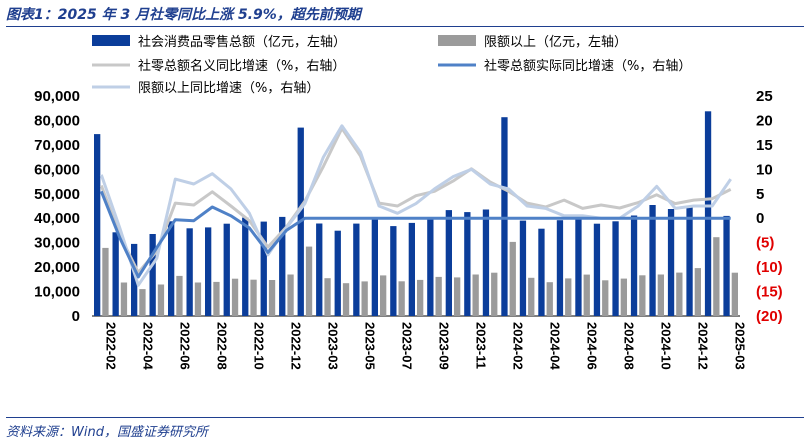  I want to click on x-tick-label: 2022-12, so click(295, 346).